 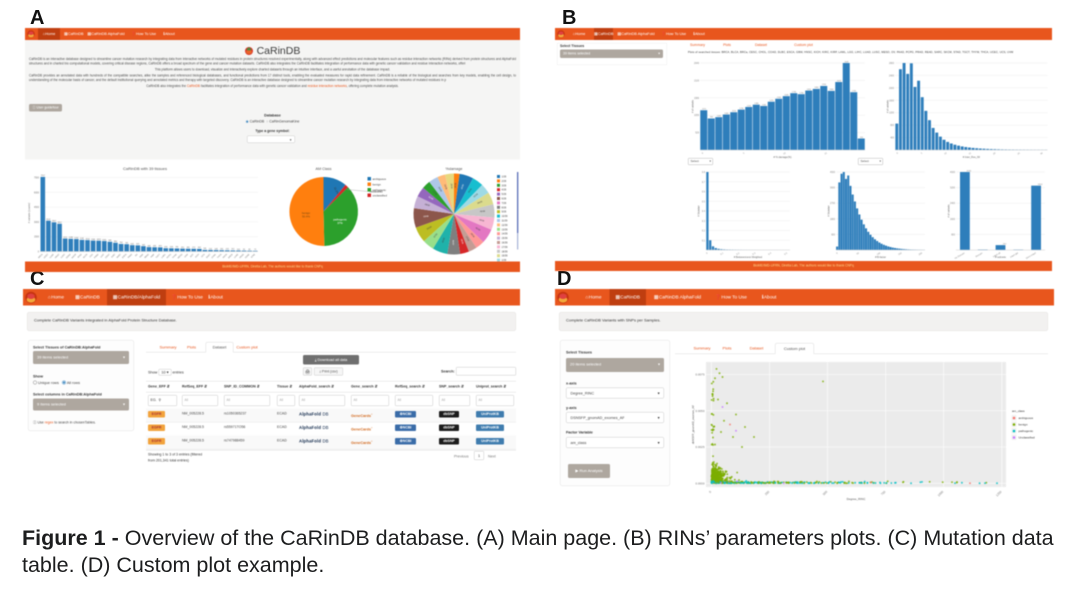 I want to click on svg-text: 3300, so click(x=1040, y=185).